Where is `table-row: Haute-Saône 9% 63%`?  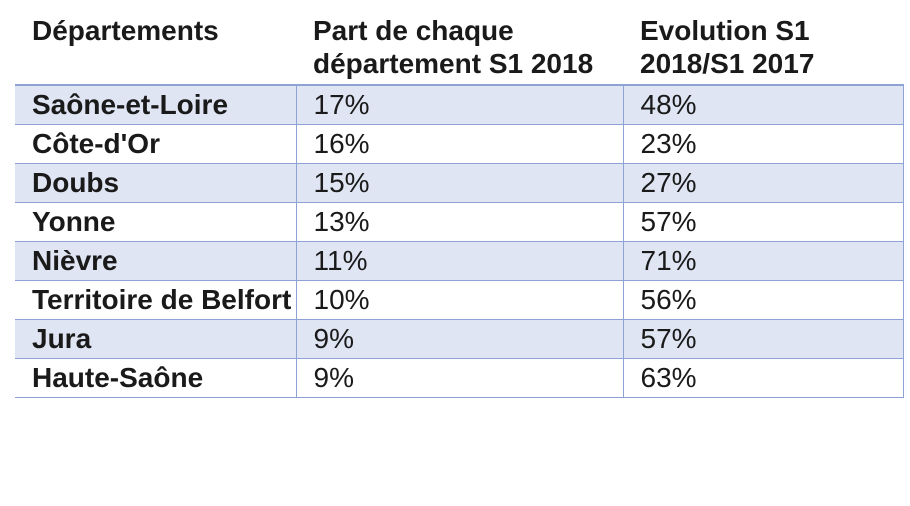 table-row: Haute-Saône 9% 63% is located at coordinates (459, 378).